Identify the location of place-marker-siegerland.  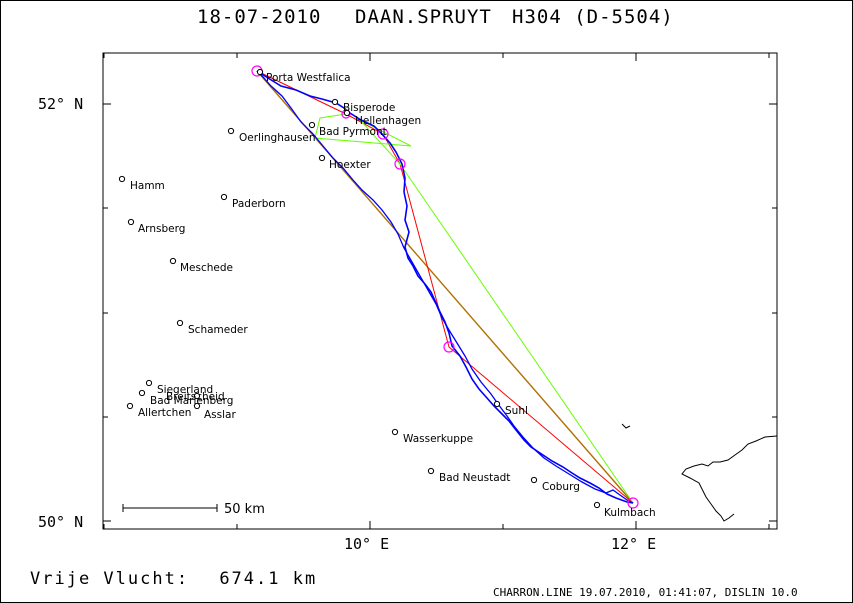
(149, 383).